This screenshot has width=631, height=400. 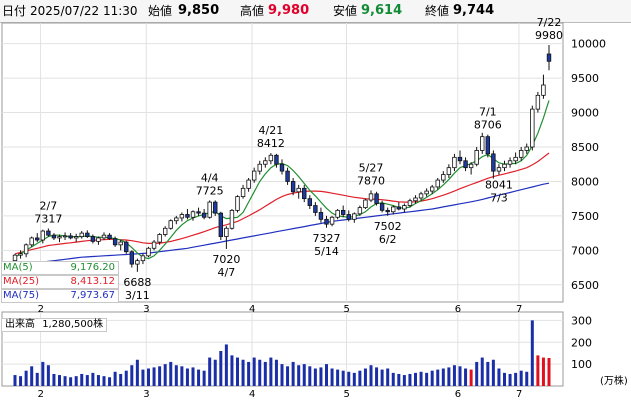 I want to click on volume-label: 出来高, so click(x=20, y=324).